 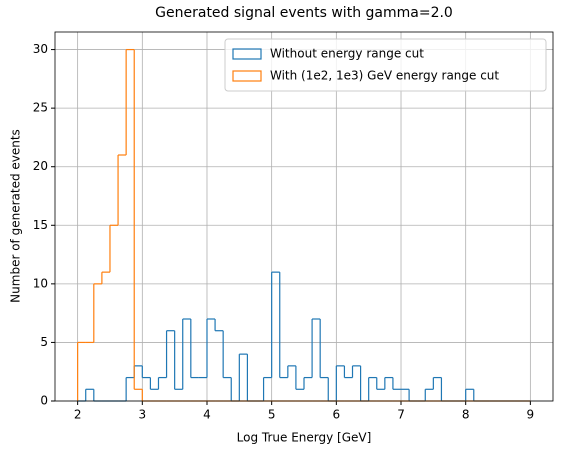 I want to click on y-tick-label: 30, so click(x=40, y=49).